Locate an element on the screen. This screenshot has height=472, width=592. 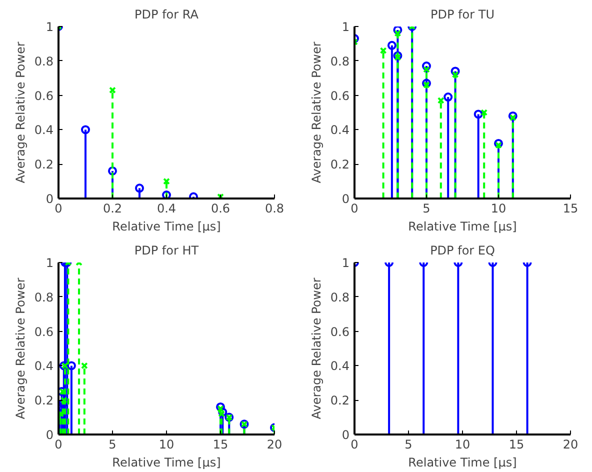
x-tick-label: 0.8 is located at coordinates (274, 209).